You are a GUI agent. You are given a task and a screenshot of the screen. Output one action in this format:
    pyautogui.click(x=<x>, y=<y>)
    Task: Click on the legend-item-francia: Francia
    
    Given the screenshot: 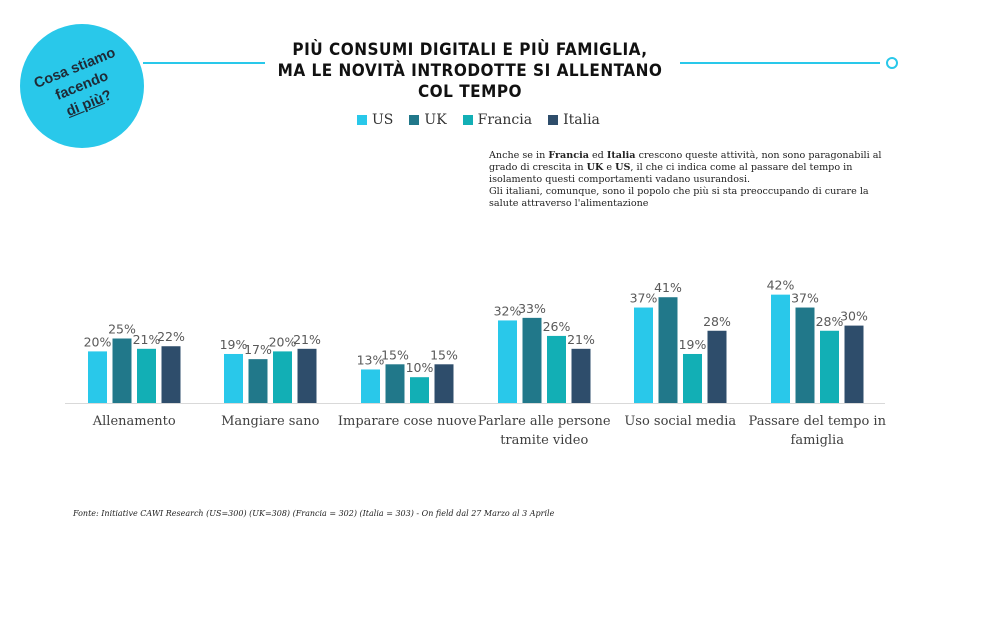 What is the action you would take?
    pyautogui.click(x=497, y=120)
    